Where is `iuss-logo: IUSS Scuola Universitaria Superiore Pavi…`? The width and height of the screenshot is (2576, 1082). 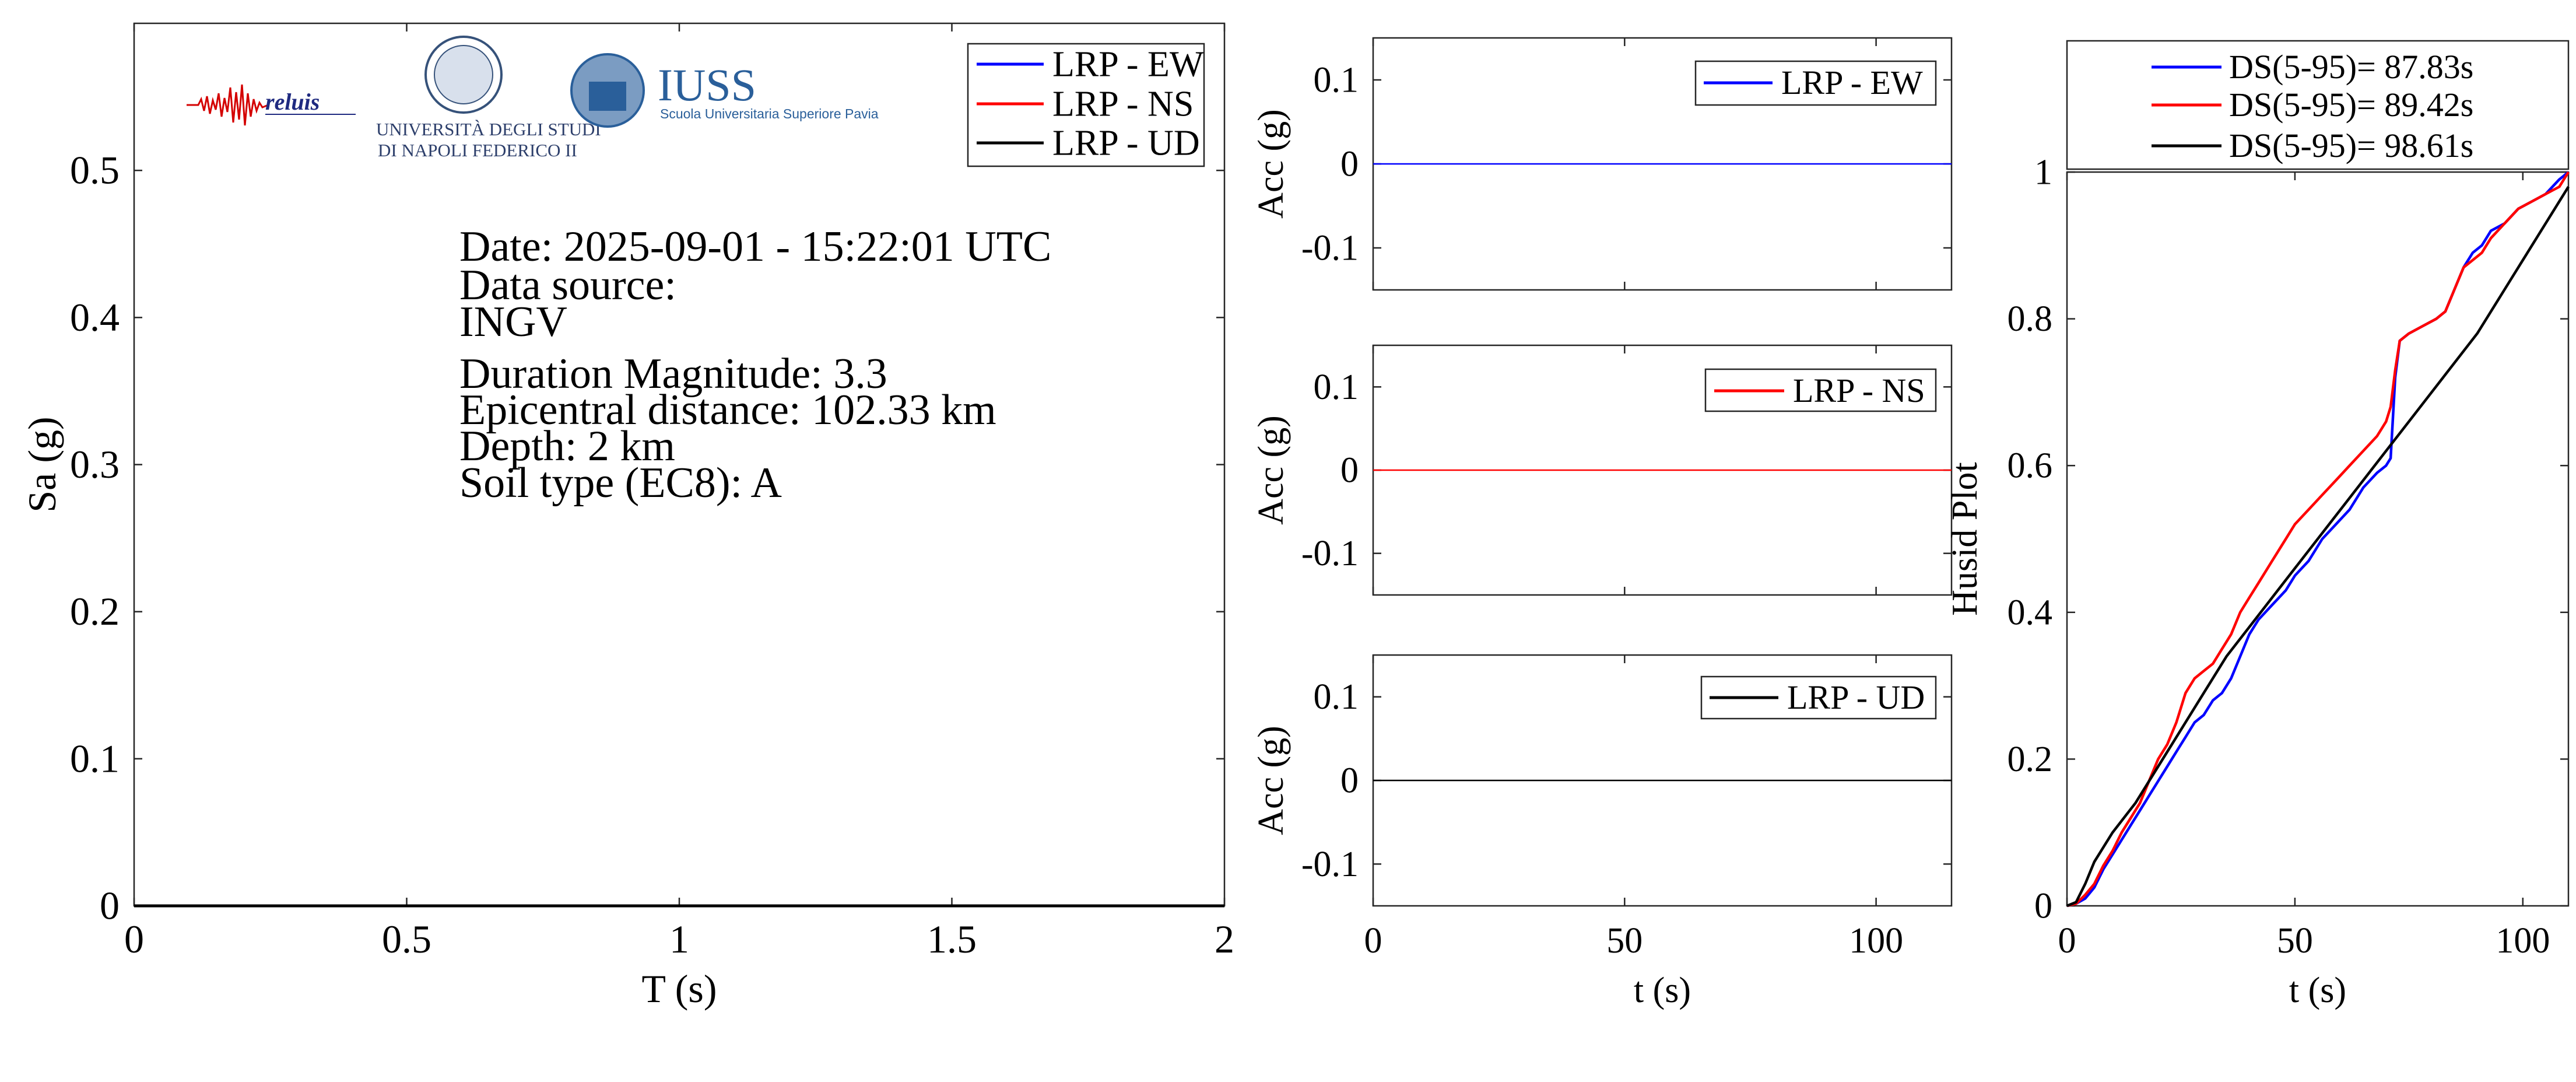
iuss-logo: IUSS Scuola Universitaria Superiore Pavi… is located at coordinates (724, 90).